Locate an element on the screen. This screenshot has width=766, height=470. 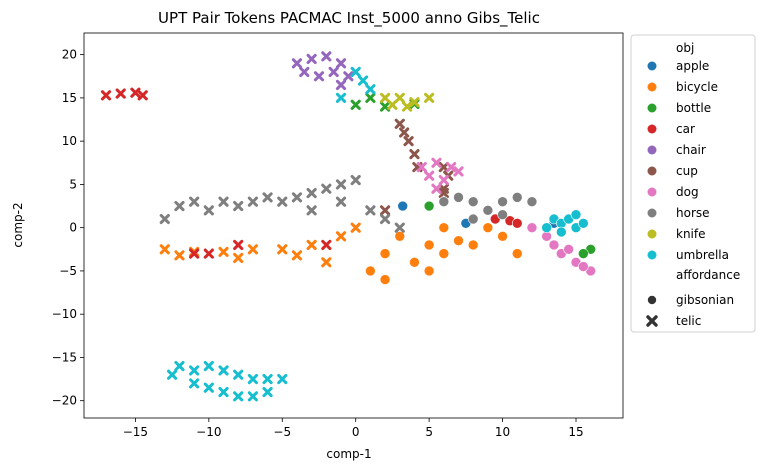
legend-marker is located at coordinates (652, 321).